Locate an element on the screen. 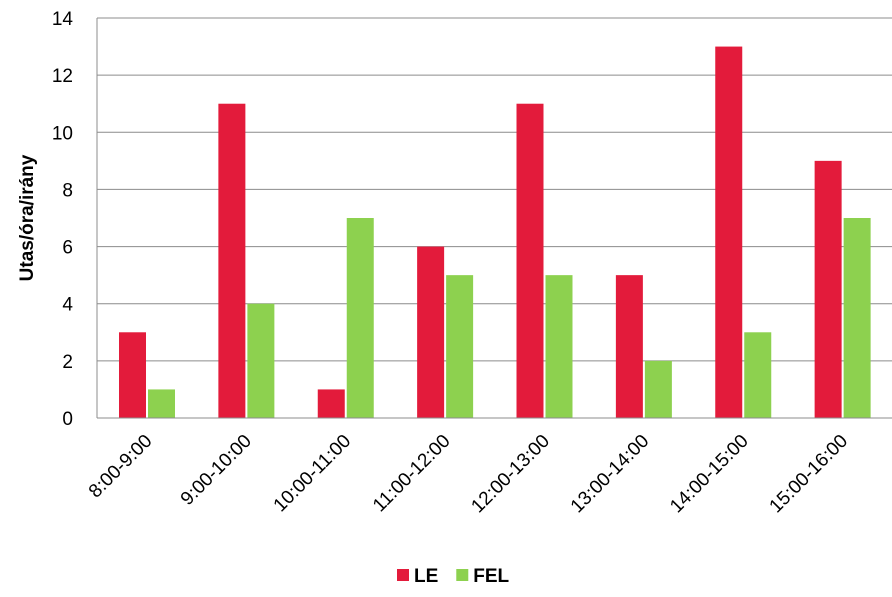 The width and height of the screenshot is (892, 597). x-tick-label: 13:00-14:00 is located at coordinates (610, 474).